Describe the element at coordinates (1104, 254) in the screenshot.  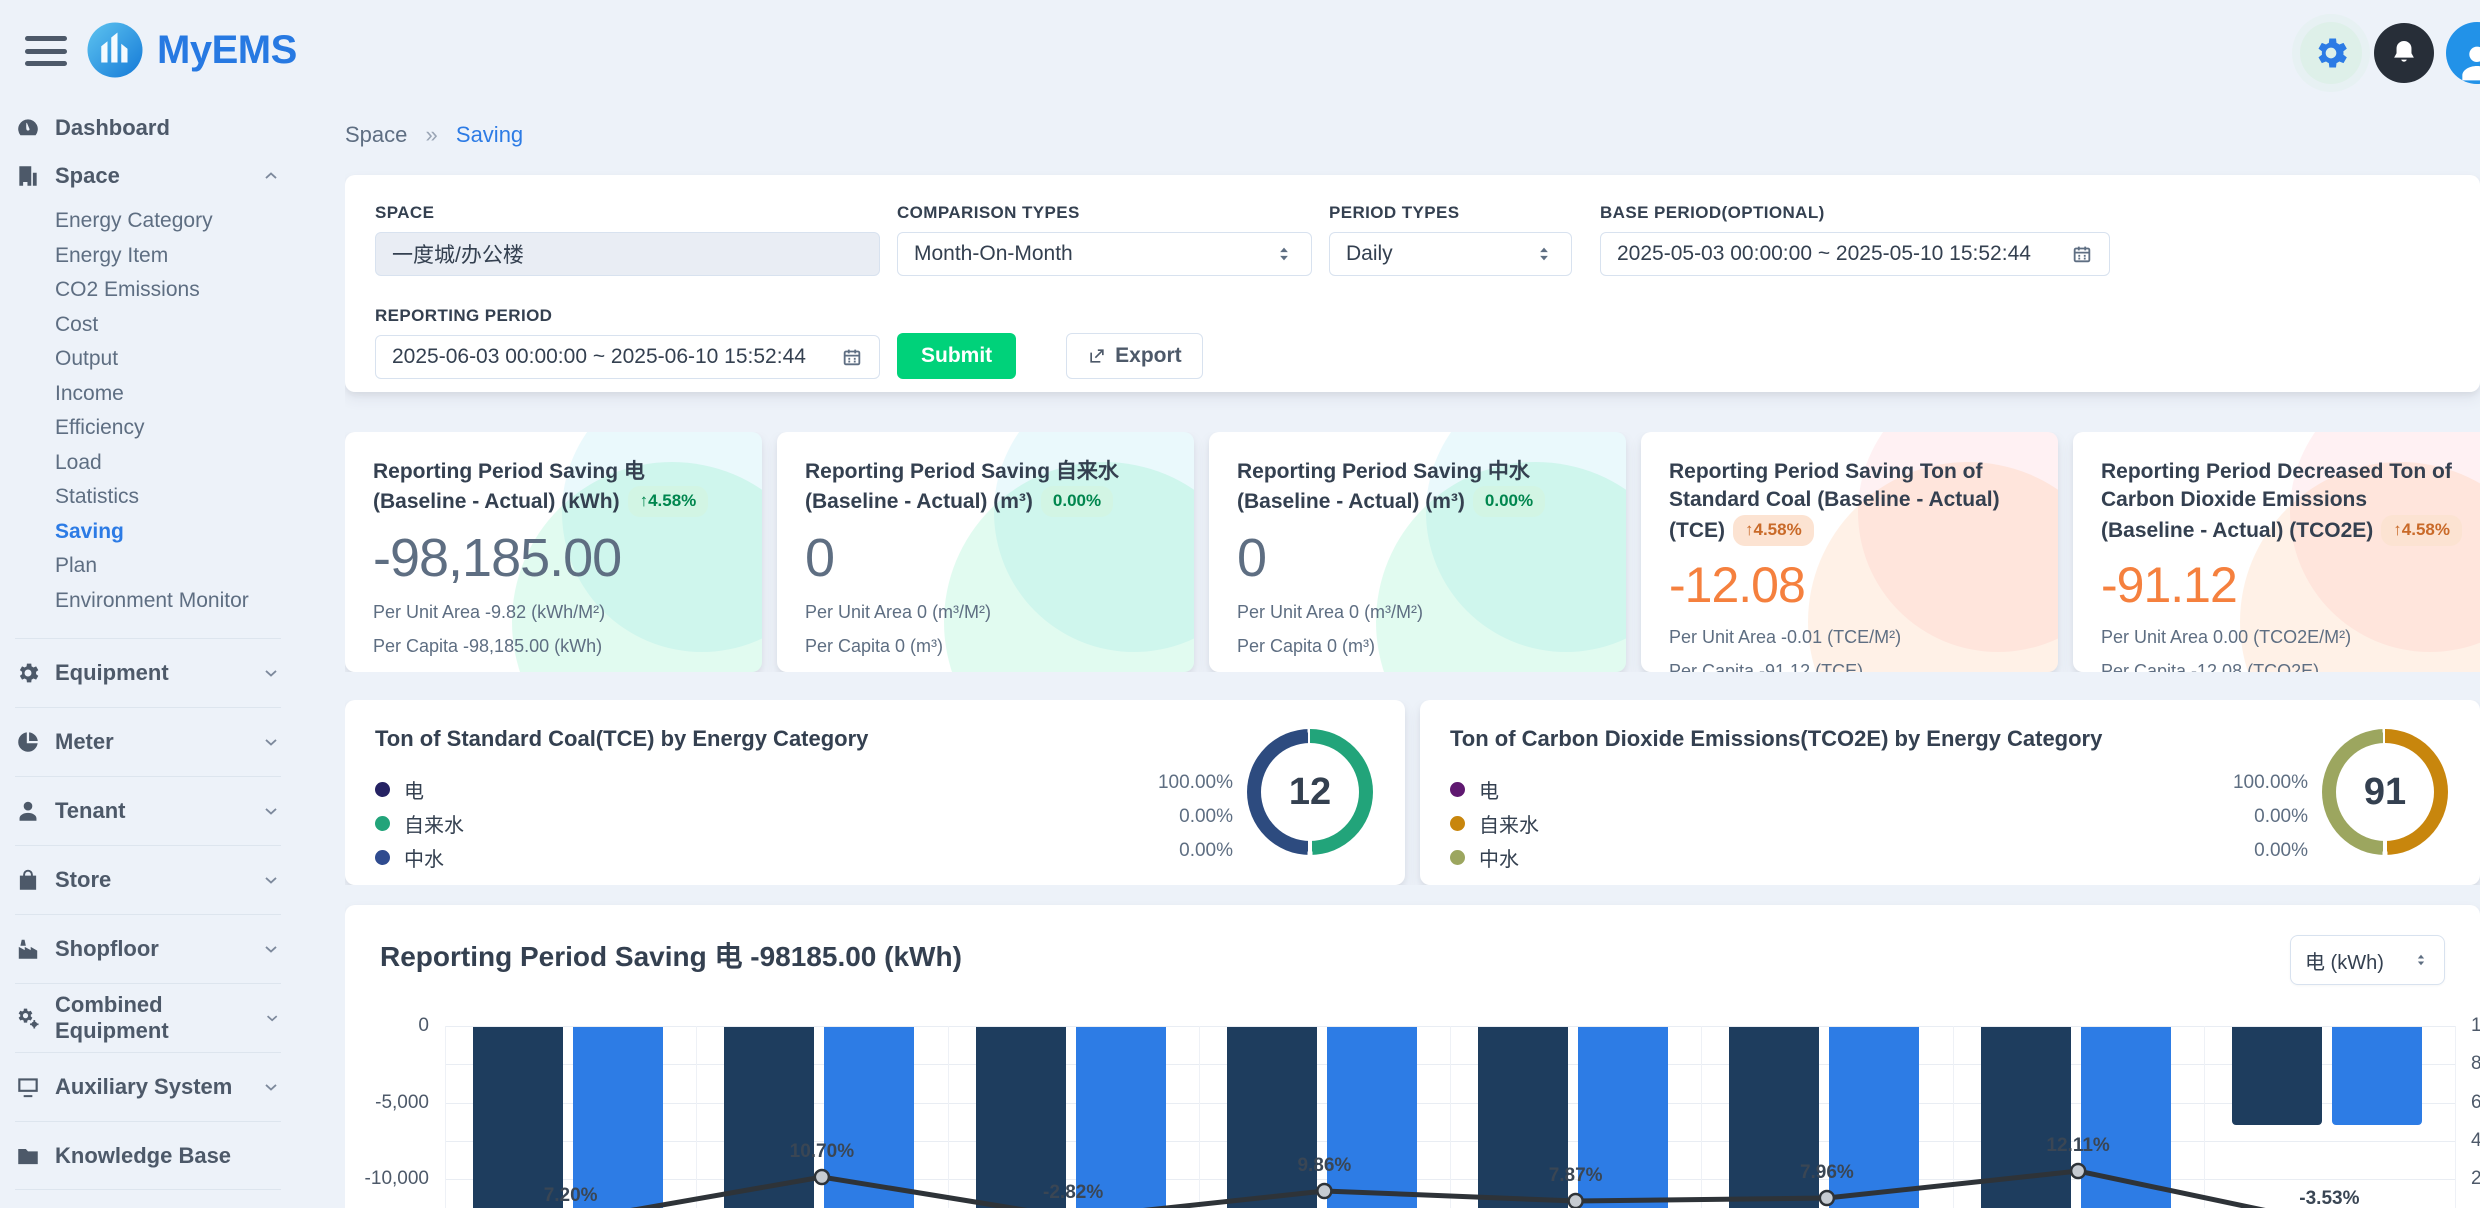
I see `comparison-types-select: Month-On-Month` at that location.